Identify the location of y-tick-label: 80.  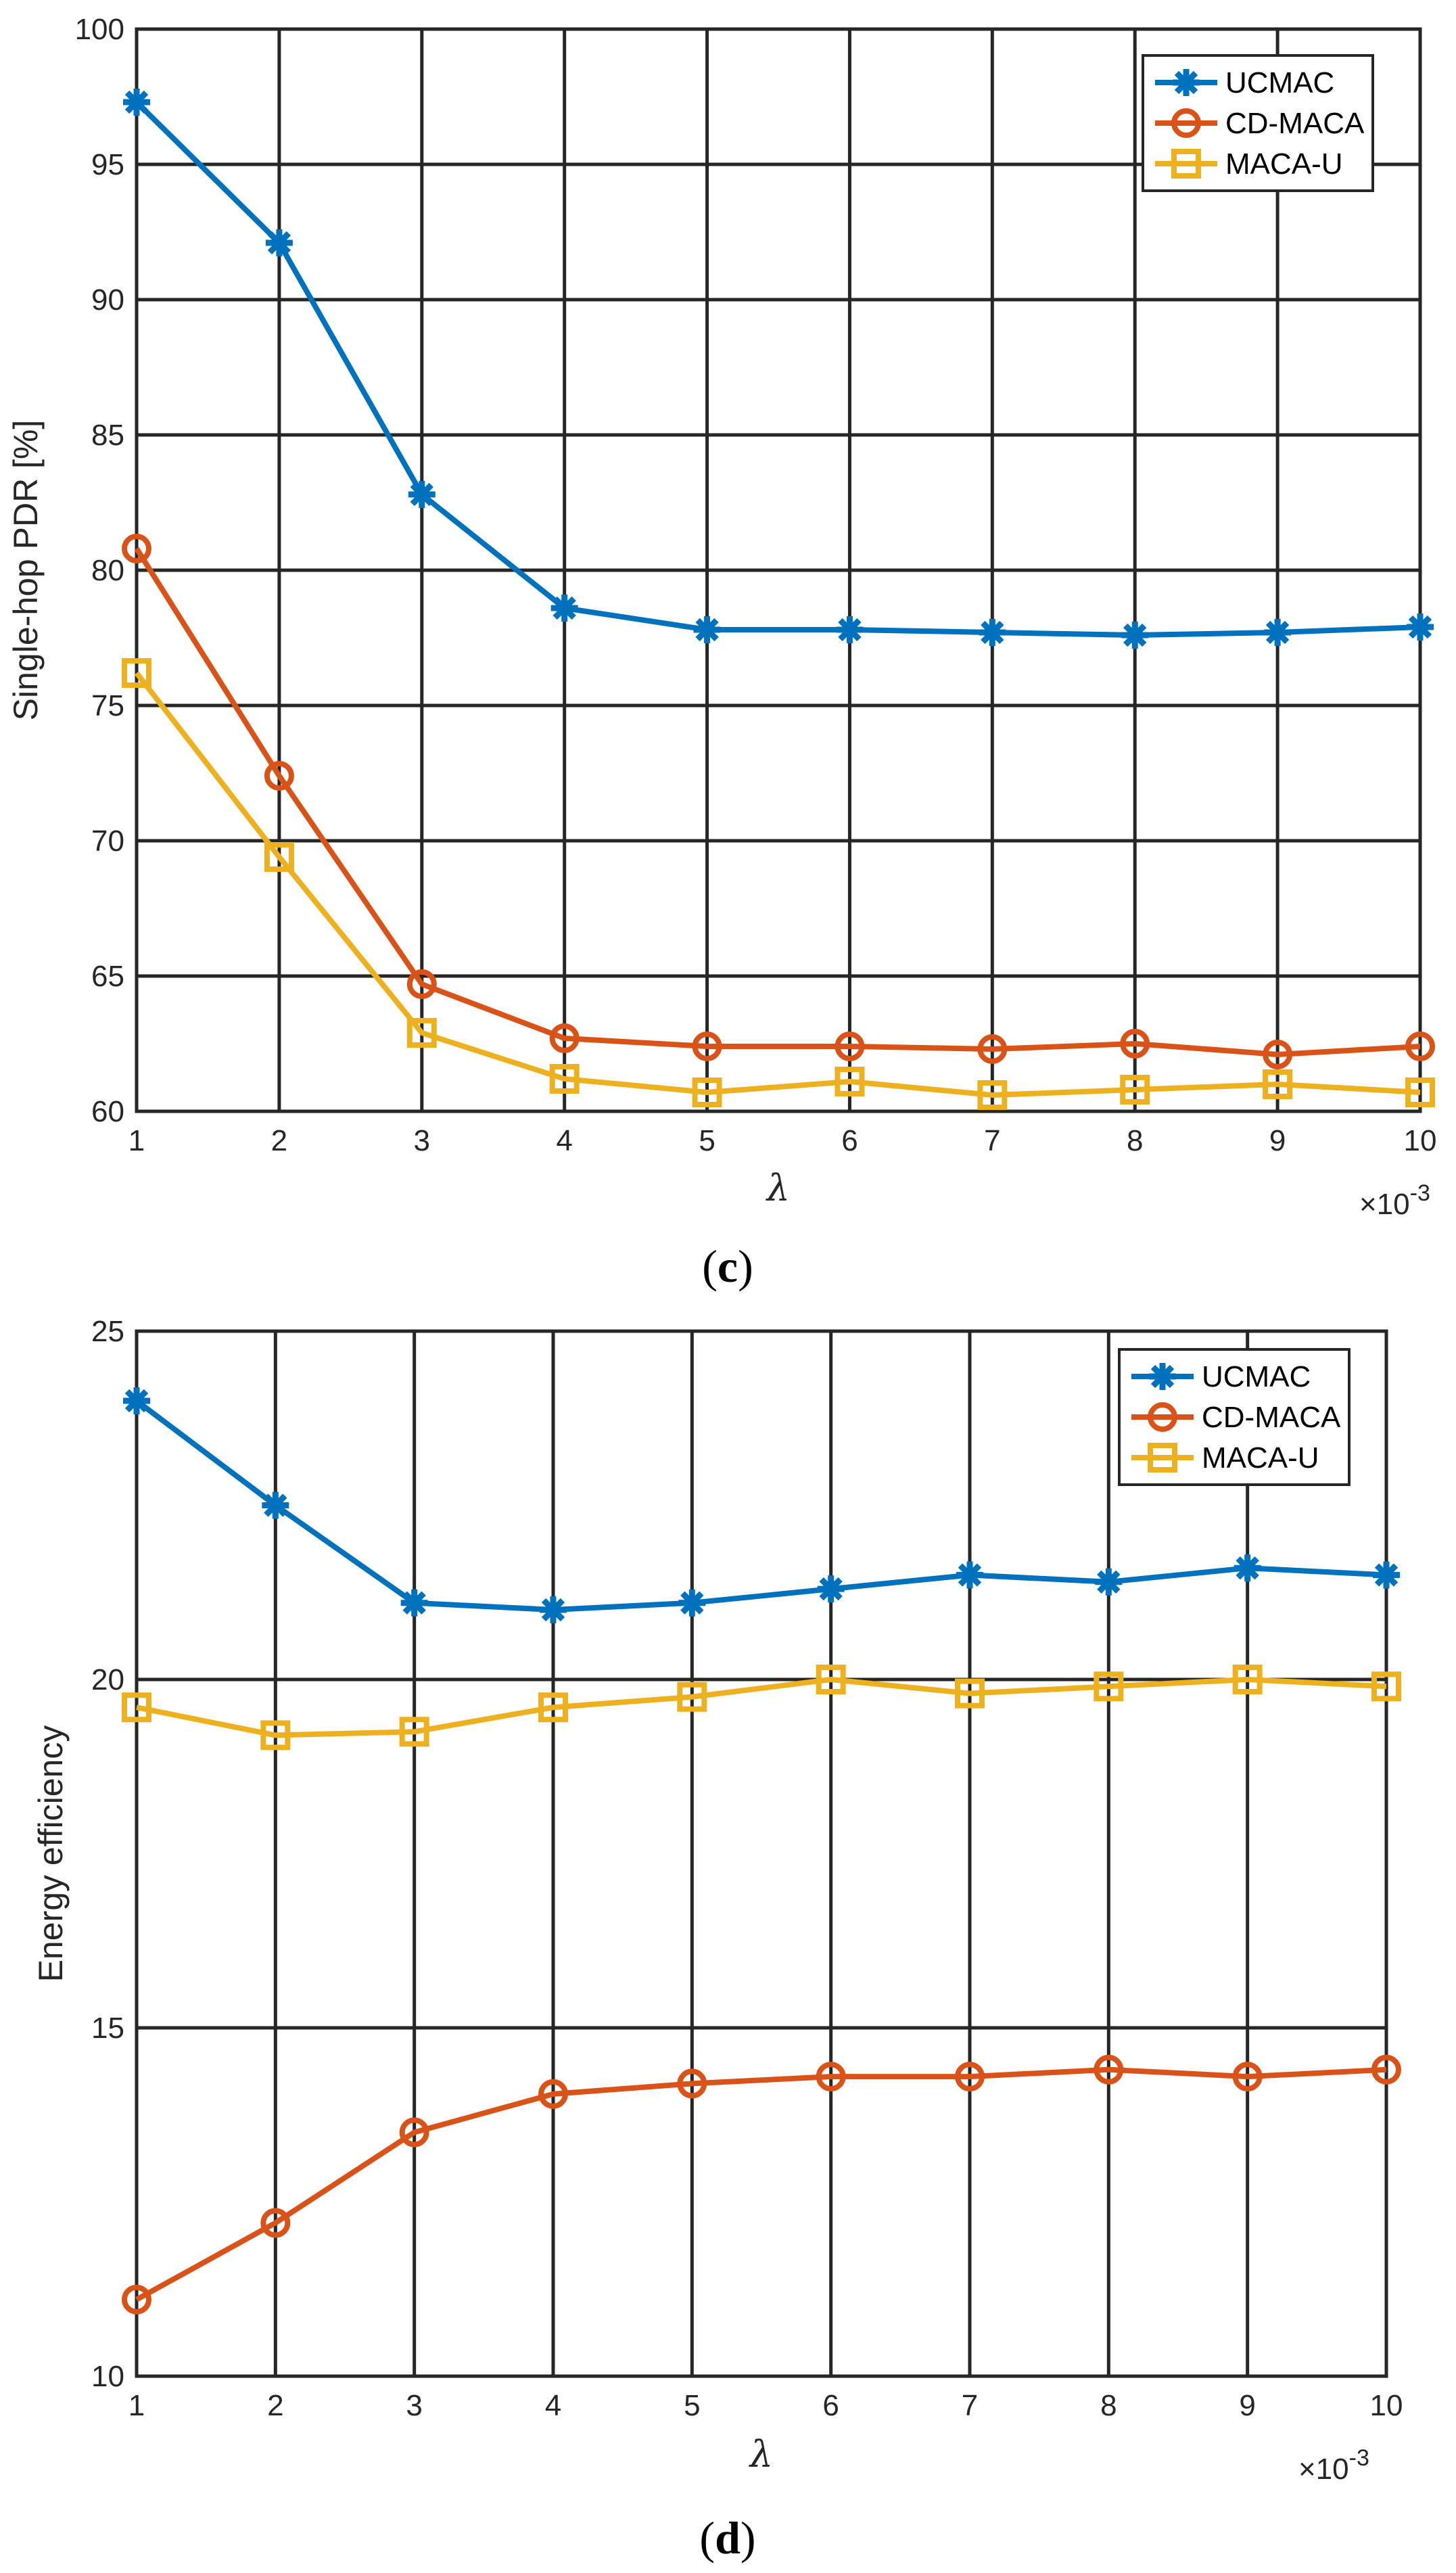
(107, 570).